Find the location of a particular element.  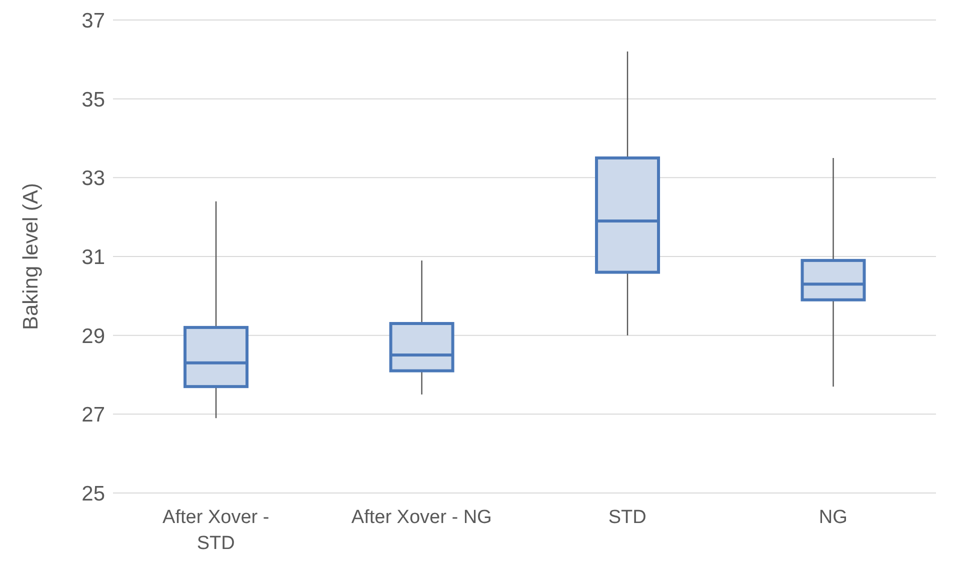

y-tick-label: 35 is located at coordinates (93, 100).